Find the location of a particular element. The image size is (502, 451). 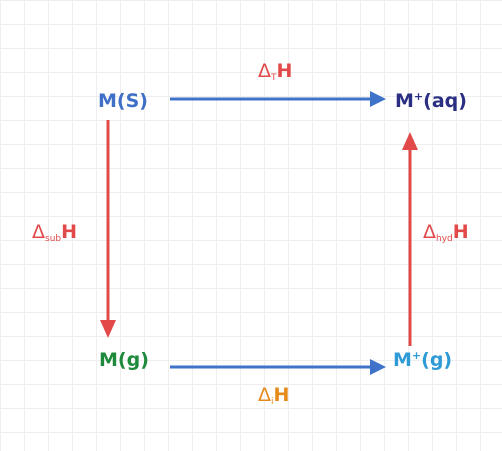

node-aqueous-charge: + is located at coordinates (418, 96).